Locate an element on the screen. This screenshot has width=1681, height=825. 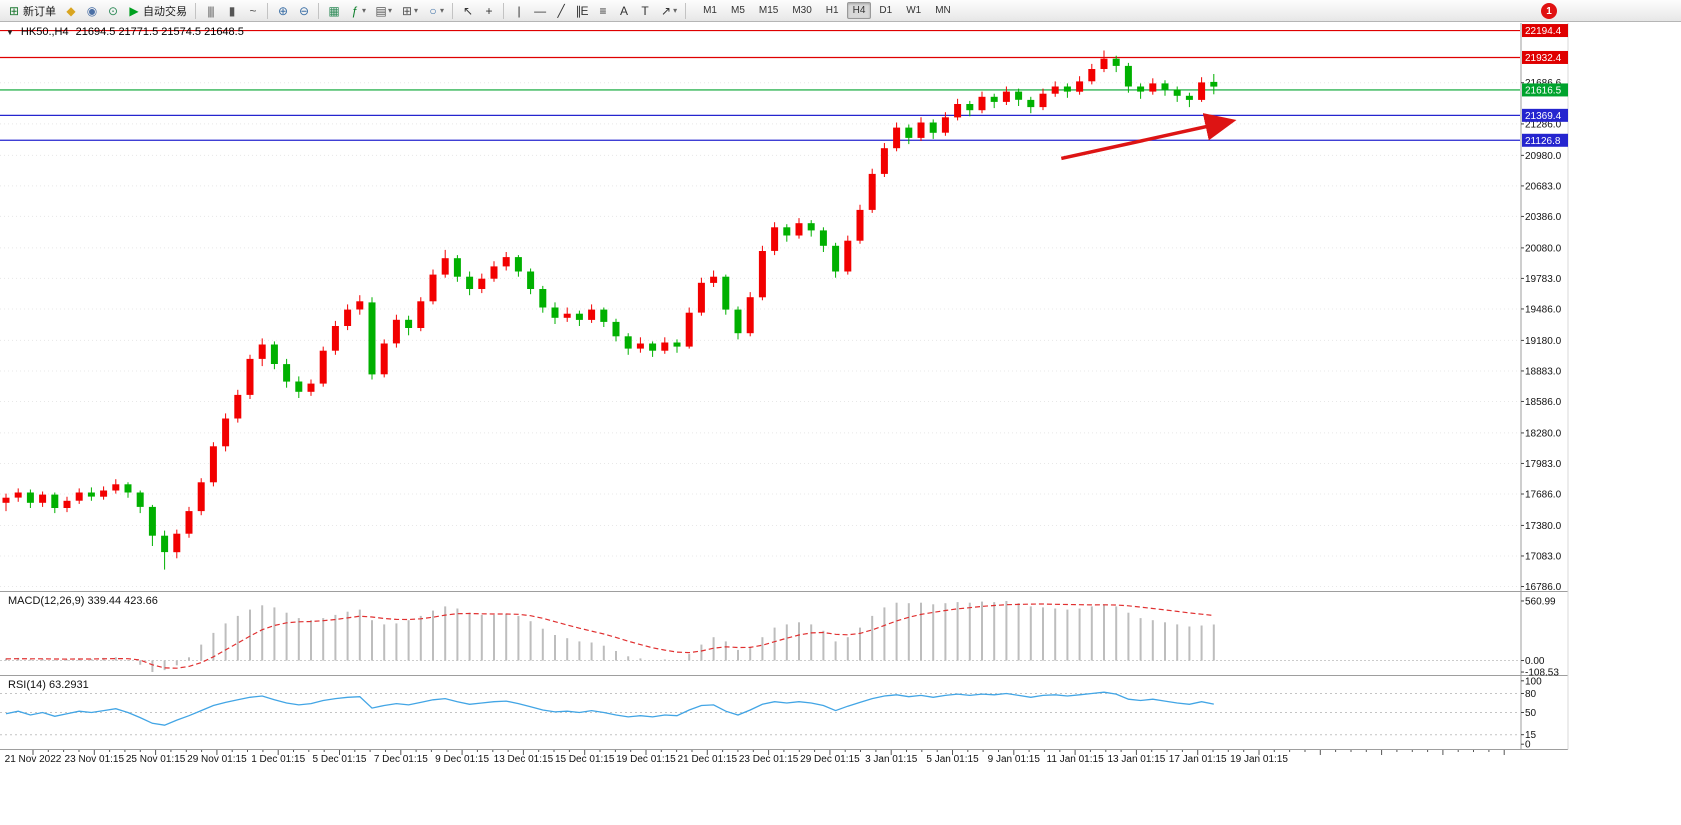
chart-collapse-icon: ▼ is located at coordinates (10, 32).